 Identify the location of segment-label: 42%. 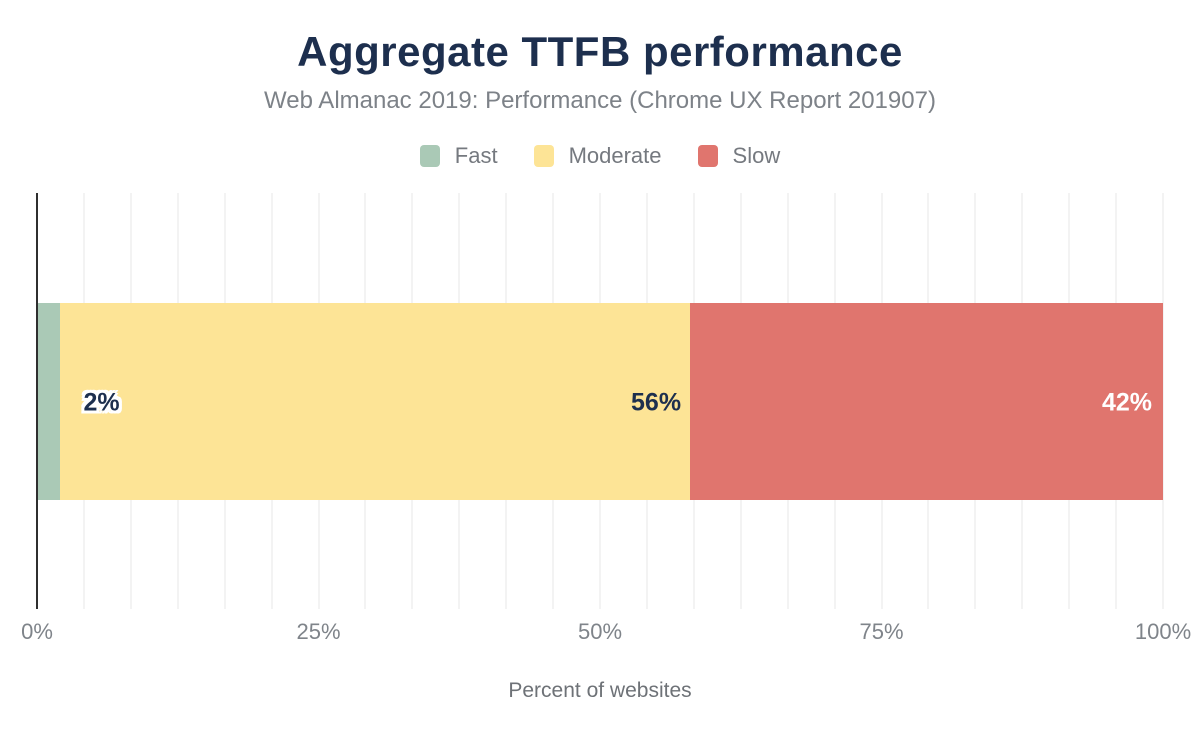
(1126, 402).